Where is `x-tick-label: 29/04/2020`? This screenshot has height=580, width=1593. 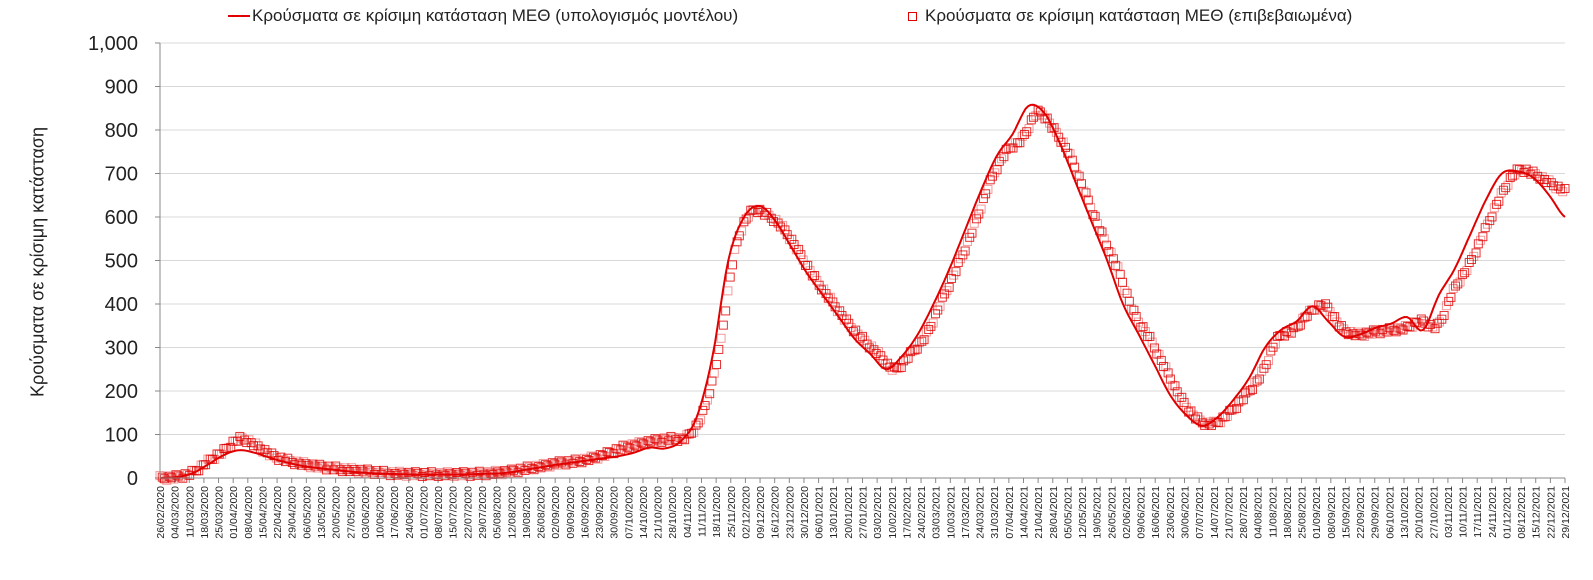
x-tick-label: 29/04/2020 is located at coordinates (293, 512).